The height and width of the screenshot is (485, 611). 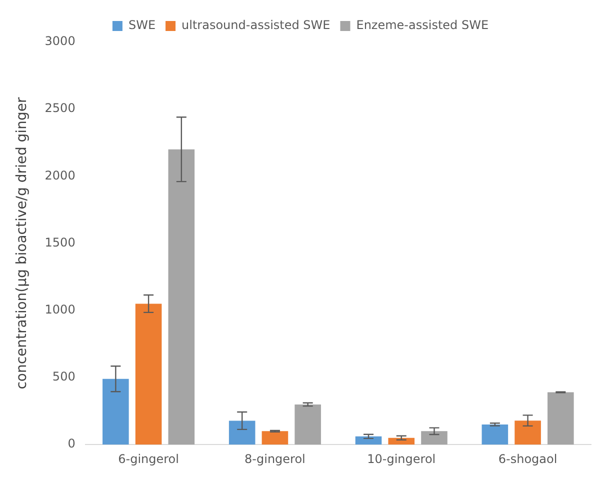 What do you see at coordinates (60, 41) in the screenshot?
I see `y-tick-label: 3000` at bounding box center [60, 41].